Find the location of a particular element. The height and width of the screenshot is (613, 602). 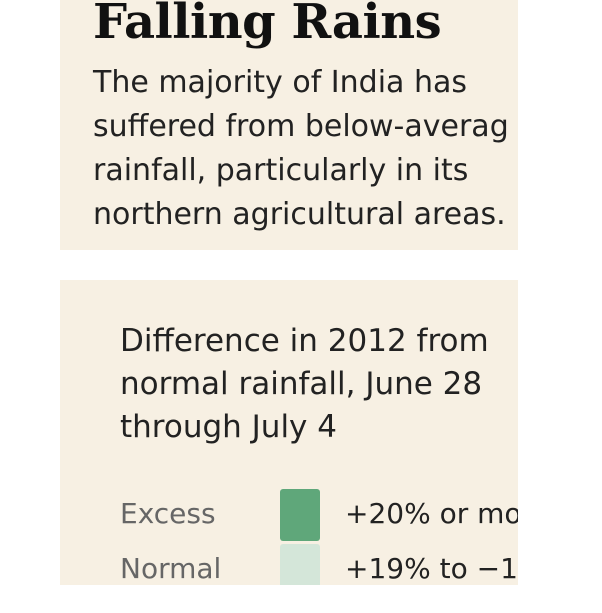

legend-label: Normal is located at coordinates (171, 568).